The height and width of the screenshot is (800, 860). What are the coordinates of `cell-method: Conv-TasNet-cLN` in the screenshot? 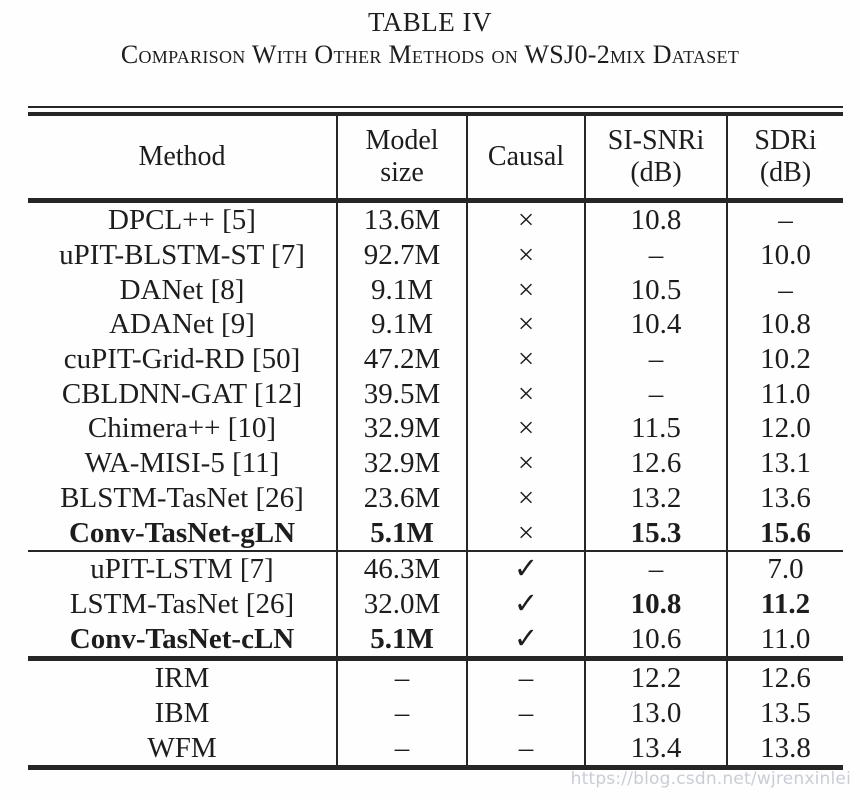 It's located at (182, 638).